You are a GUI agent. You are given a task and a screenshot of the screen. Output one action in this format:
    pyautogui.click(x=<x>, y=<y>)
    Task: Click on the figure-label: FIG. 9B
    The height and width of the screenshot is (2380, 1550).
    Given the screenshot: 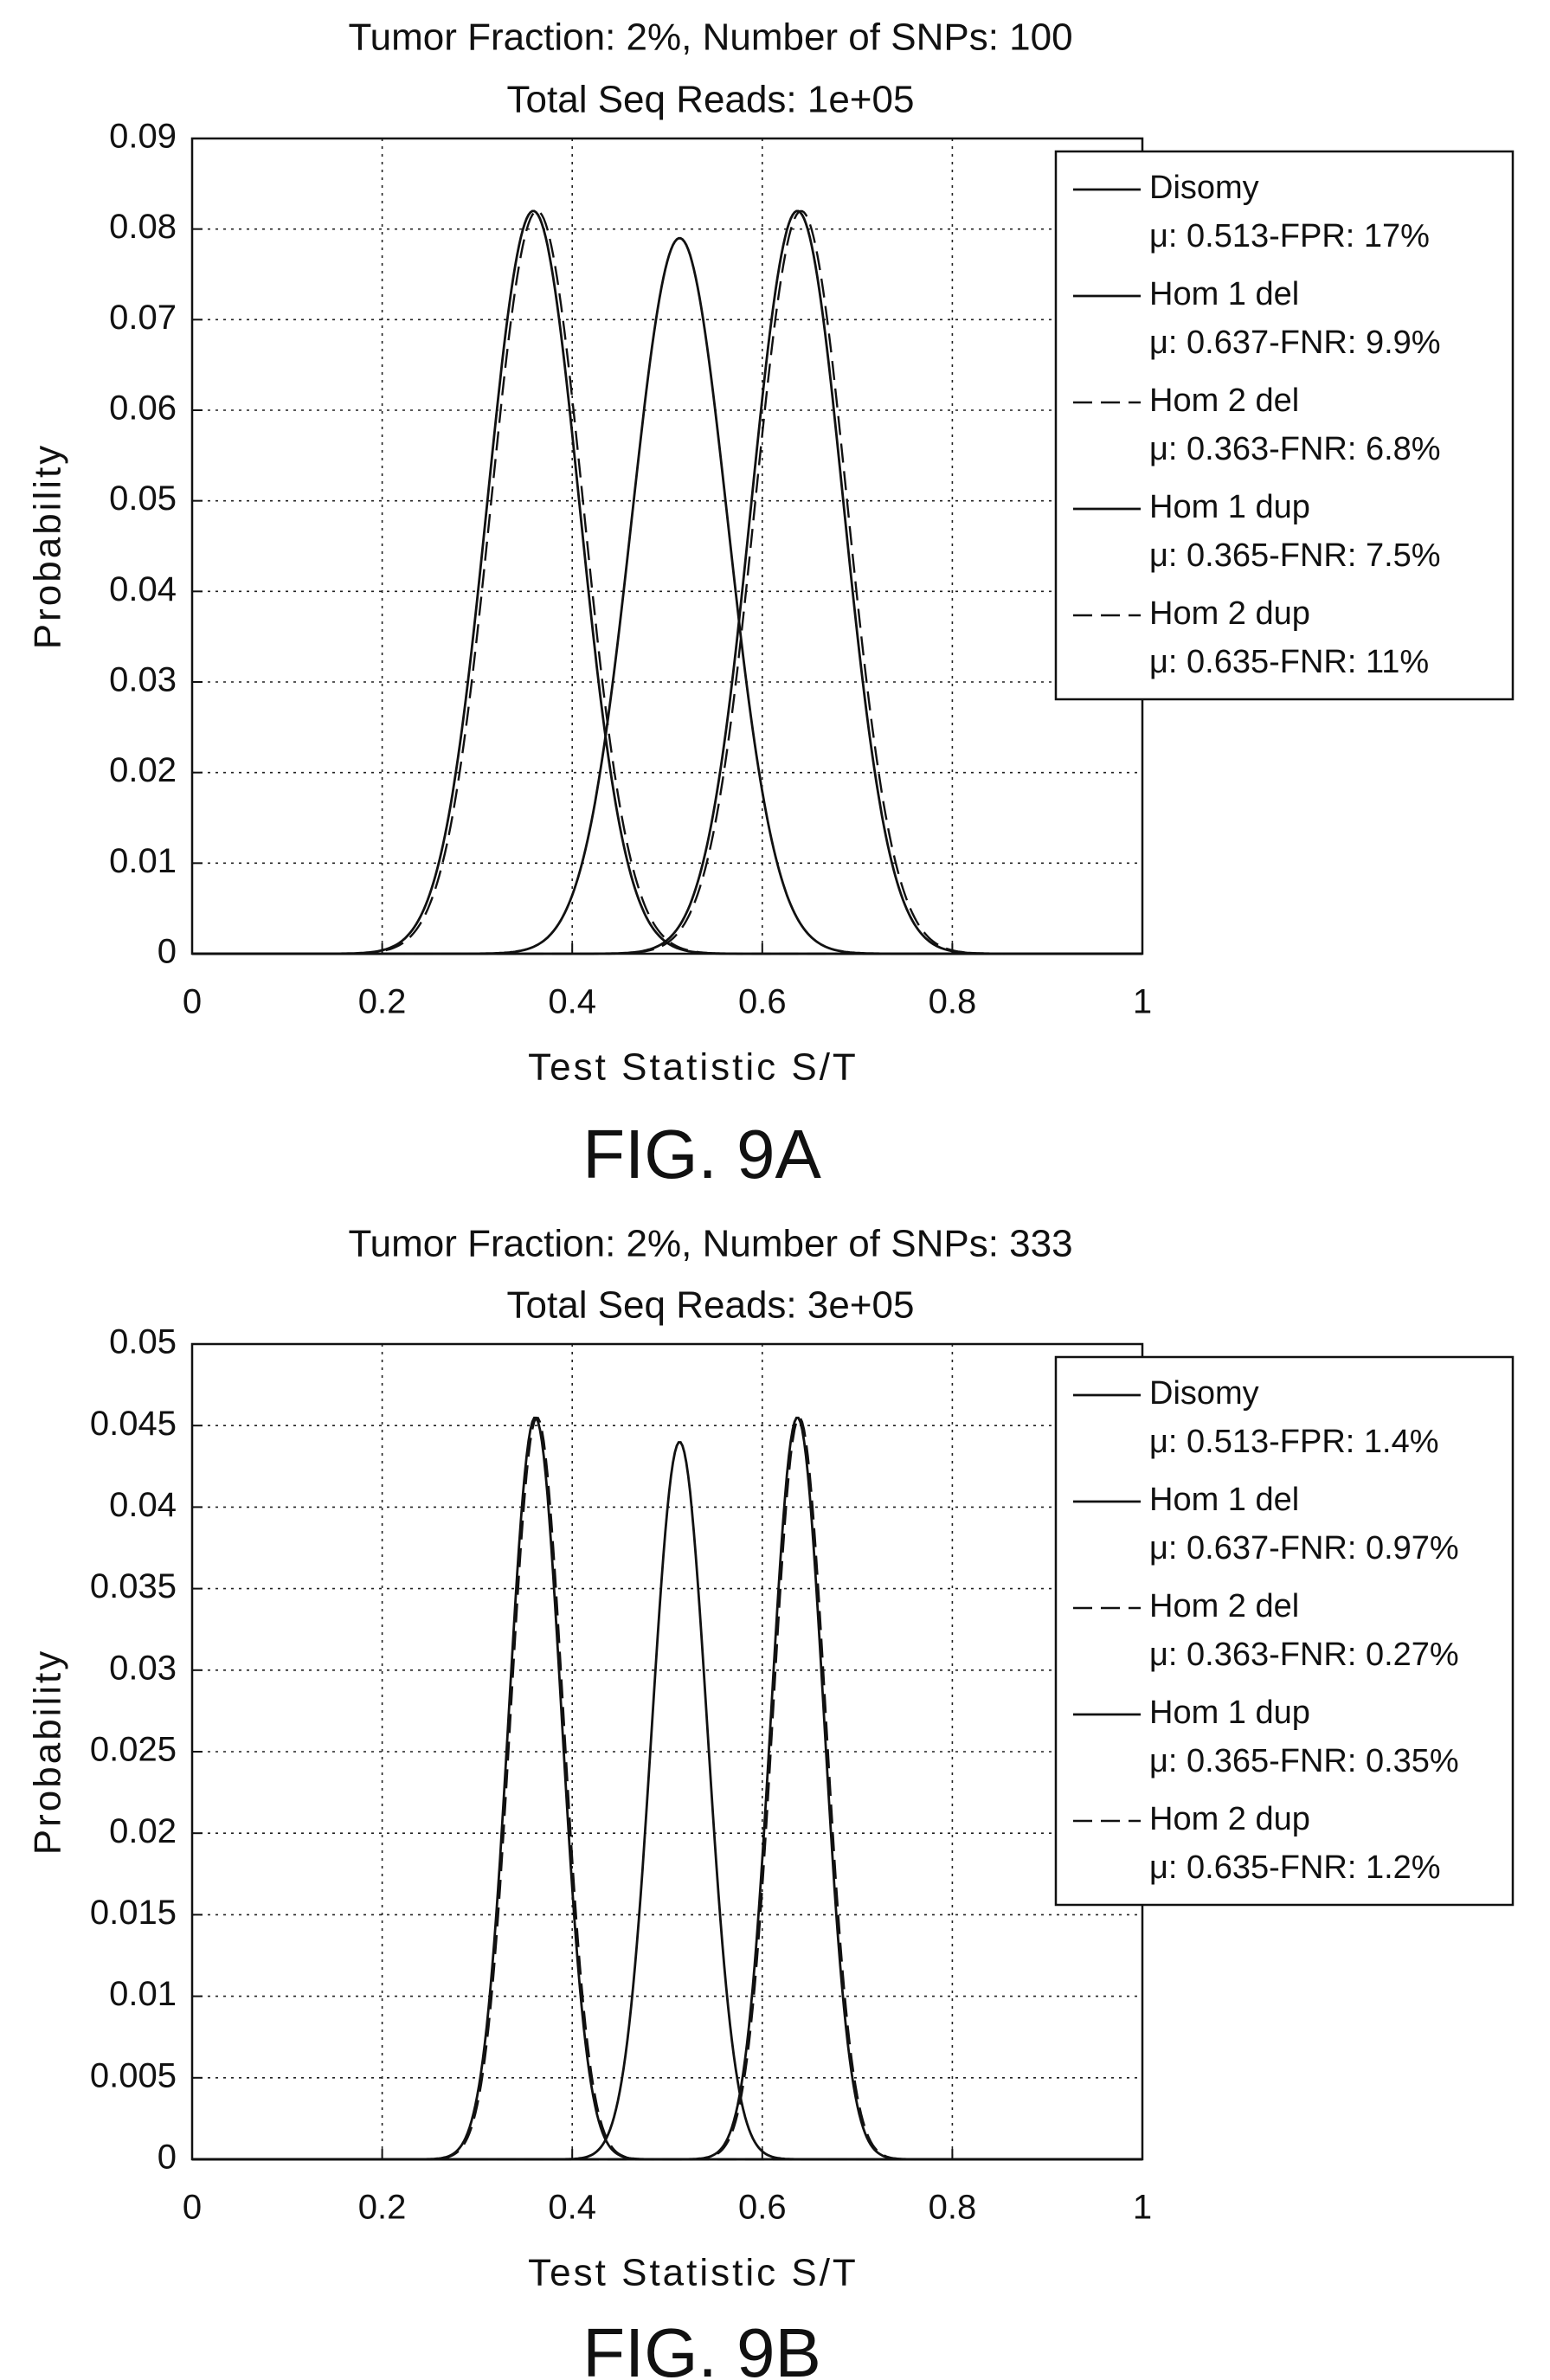 What is the action you would take?
    pyautogui.click(x=701, y=2347)
    